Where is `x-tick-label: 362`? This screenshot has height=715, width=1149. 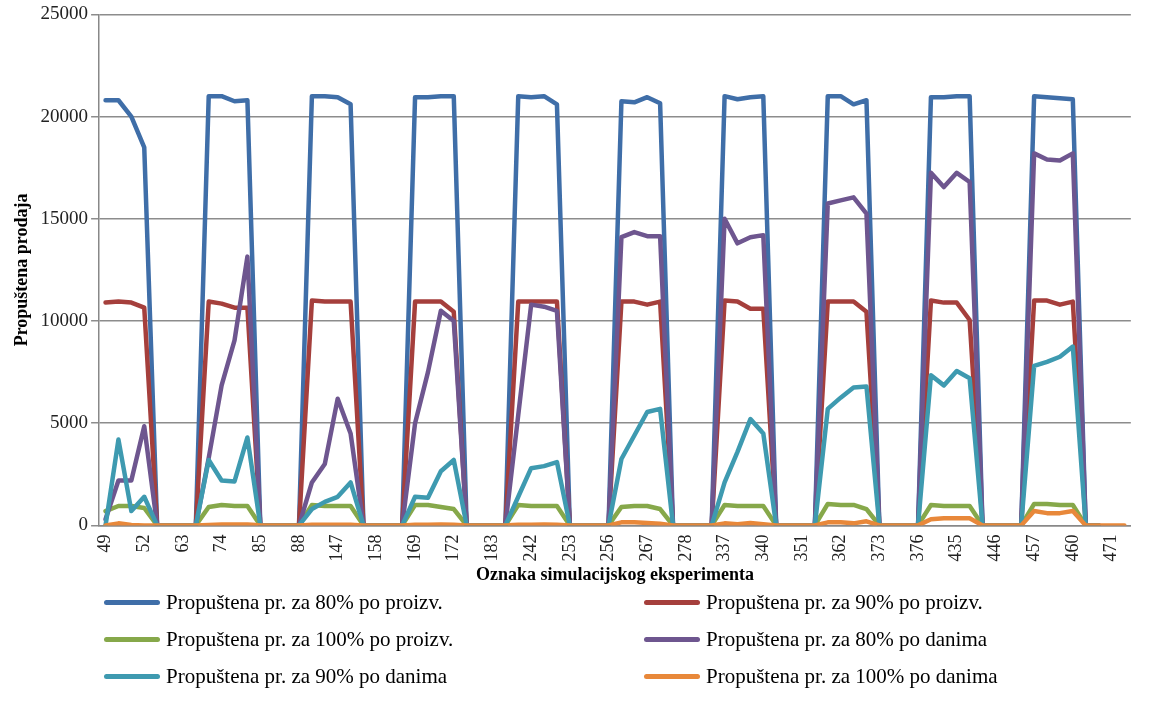
x-tick-label: 362 is located at coordinates (839, 548).